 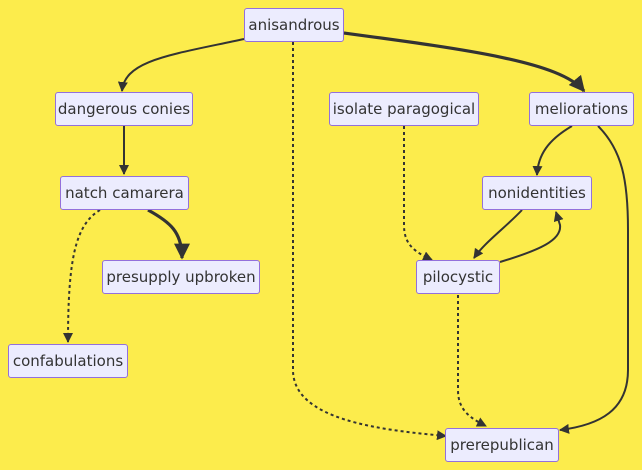 What do you see at coordinates (472, 361) in the screenshot?
I see `edge-pilocystic-to-prerepublican` at bounding box center [472, 361].